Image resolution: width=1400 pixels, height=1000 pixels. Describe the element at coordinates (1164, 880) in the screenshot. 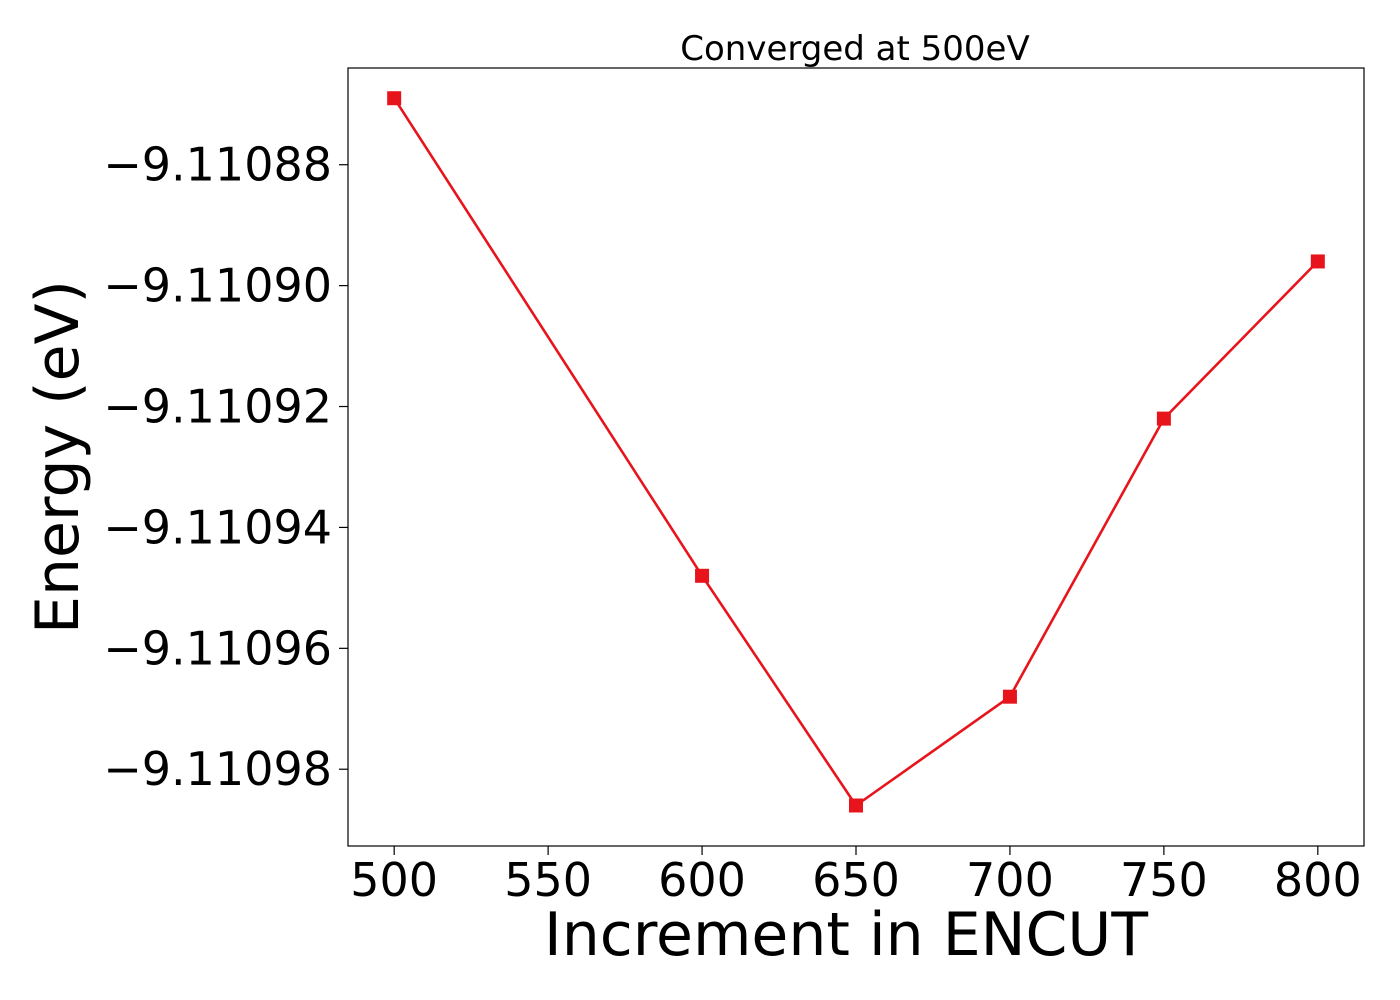

I see `x-tick-label: 750` at that location.